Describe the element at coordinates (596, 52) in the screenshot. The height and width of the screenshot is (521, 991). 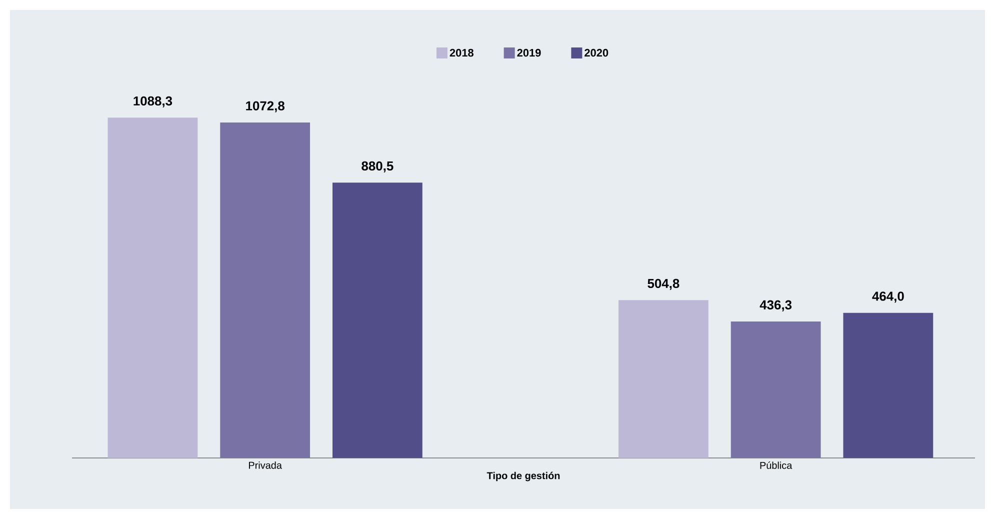
I see `legend-label: 2020` at that location.